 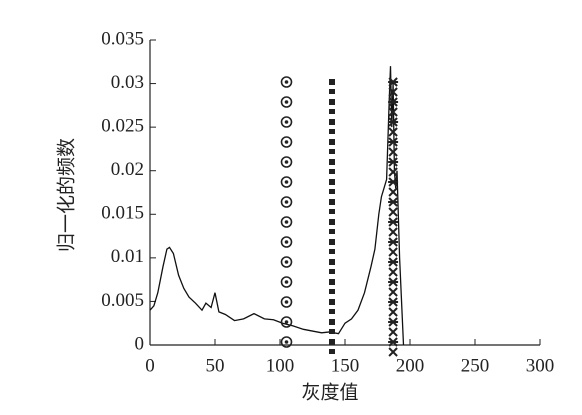 I want to click on x-tick-label: 0, so click(x=150, y=365).